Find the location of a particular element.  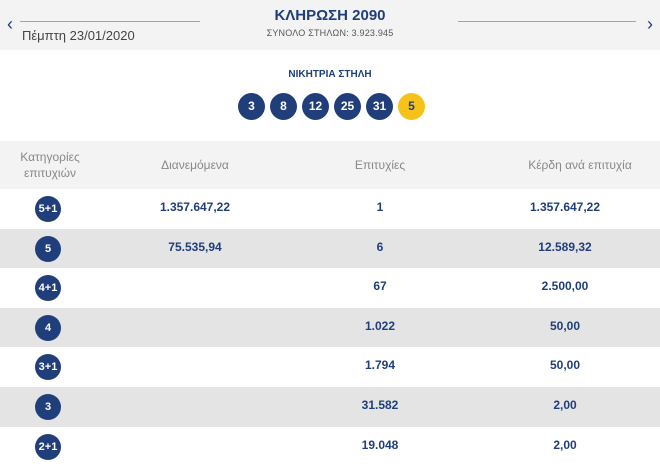

prize-value: 1.357.647,22 is located at coordinates (565, 207).